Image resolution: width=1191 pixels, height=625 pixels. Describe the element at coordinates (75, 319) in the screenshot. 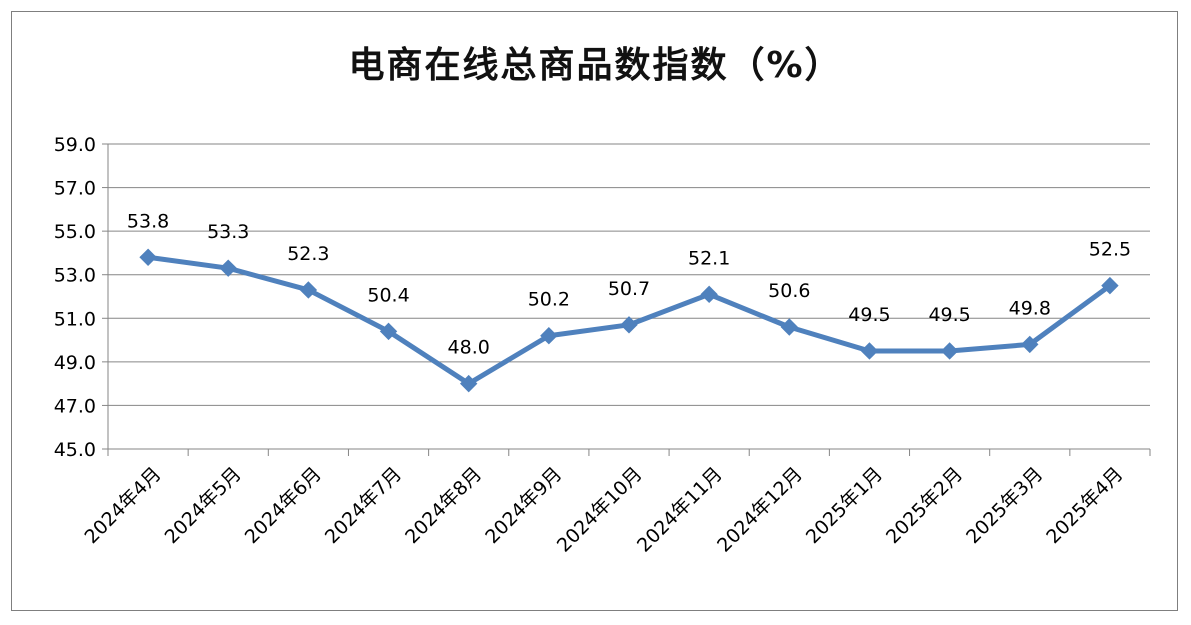

I see `y-tick-label: 51.0` at that location.